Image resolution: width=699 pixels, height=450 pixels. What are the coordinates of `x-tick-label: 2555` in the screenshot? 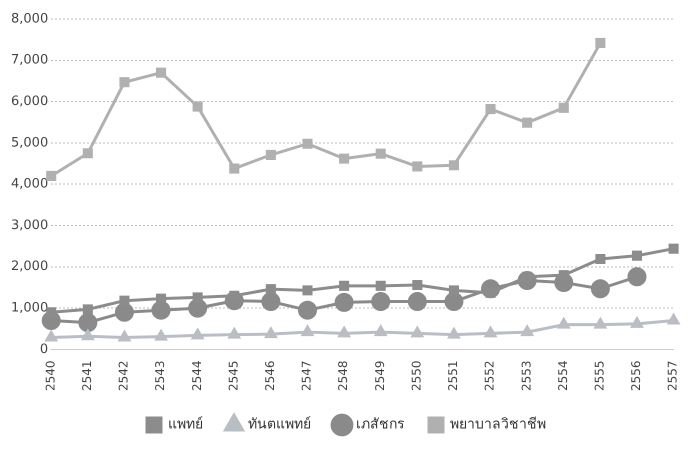 It's located at (599, 376).